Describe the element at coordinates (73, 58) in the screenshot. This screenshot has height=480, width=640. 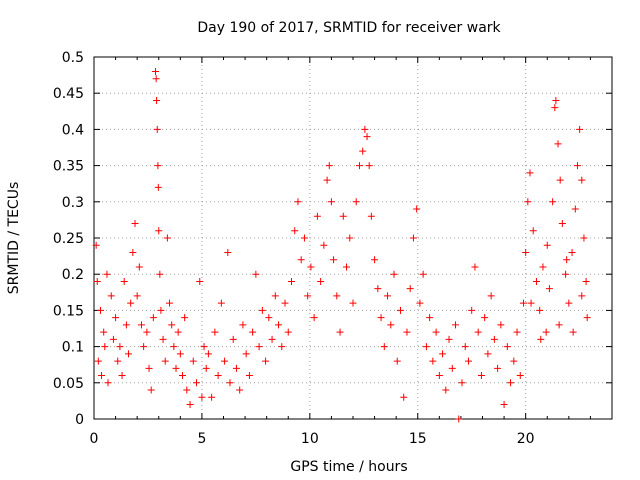
I see `y-tick-label: 0.5` at that location.